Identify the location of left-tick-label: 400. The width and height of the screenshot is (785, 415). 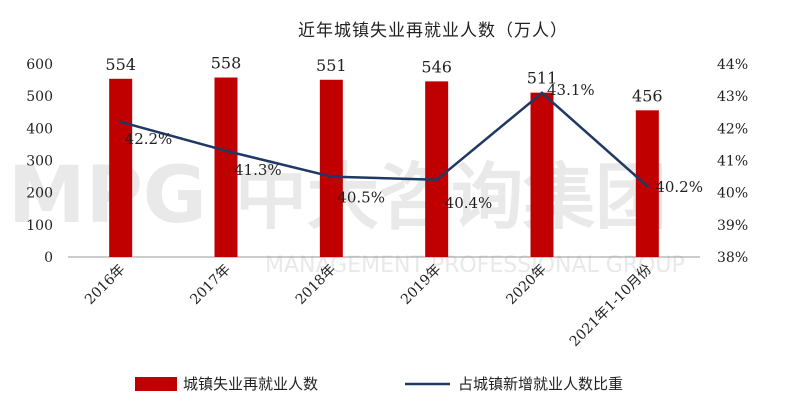
(39, 129).